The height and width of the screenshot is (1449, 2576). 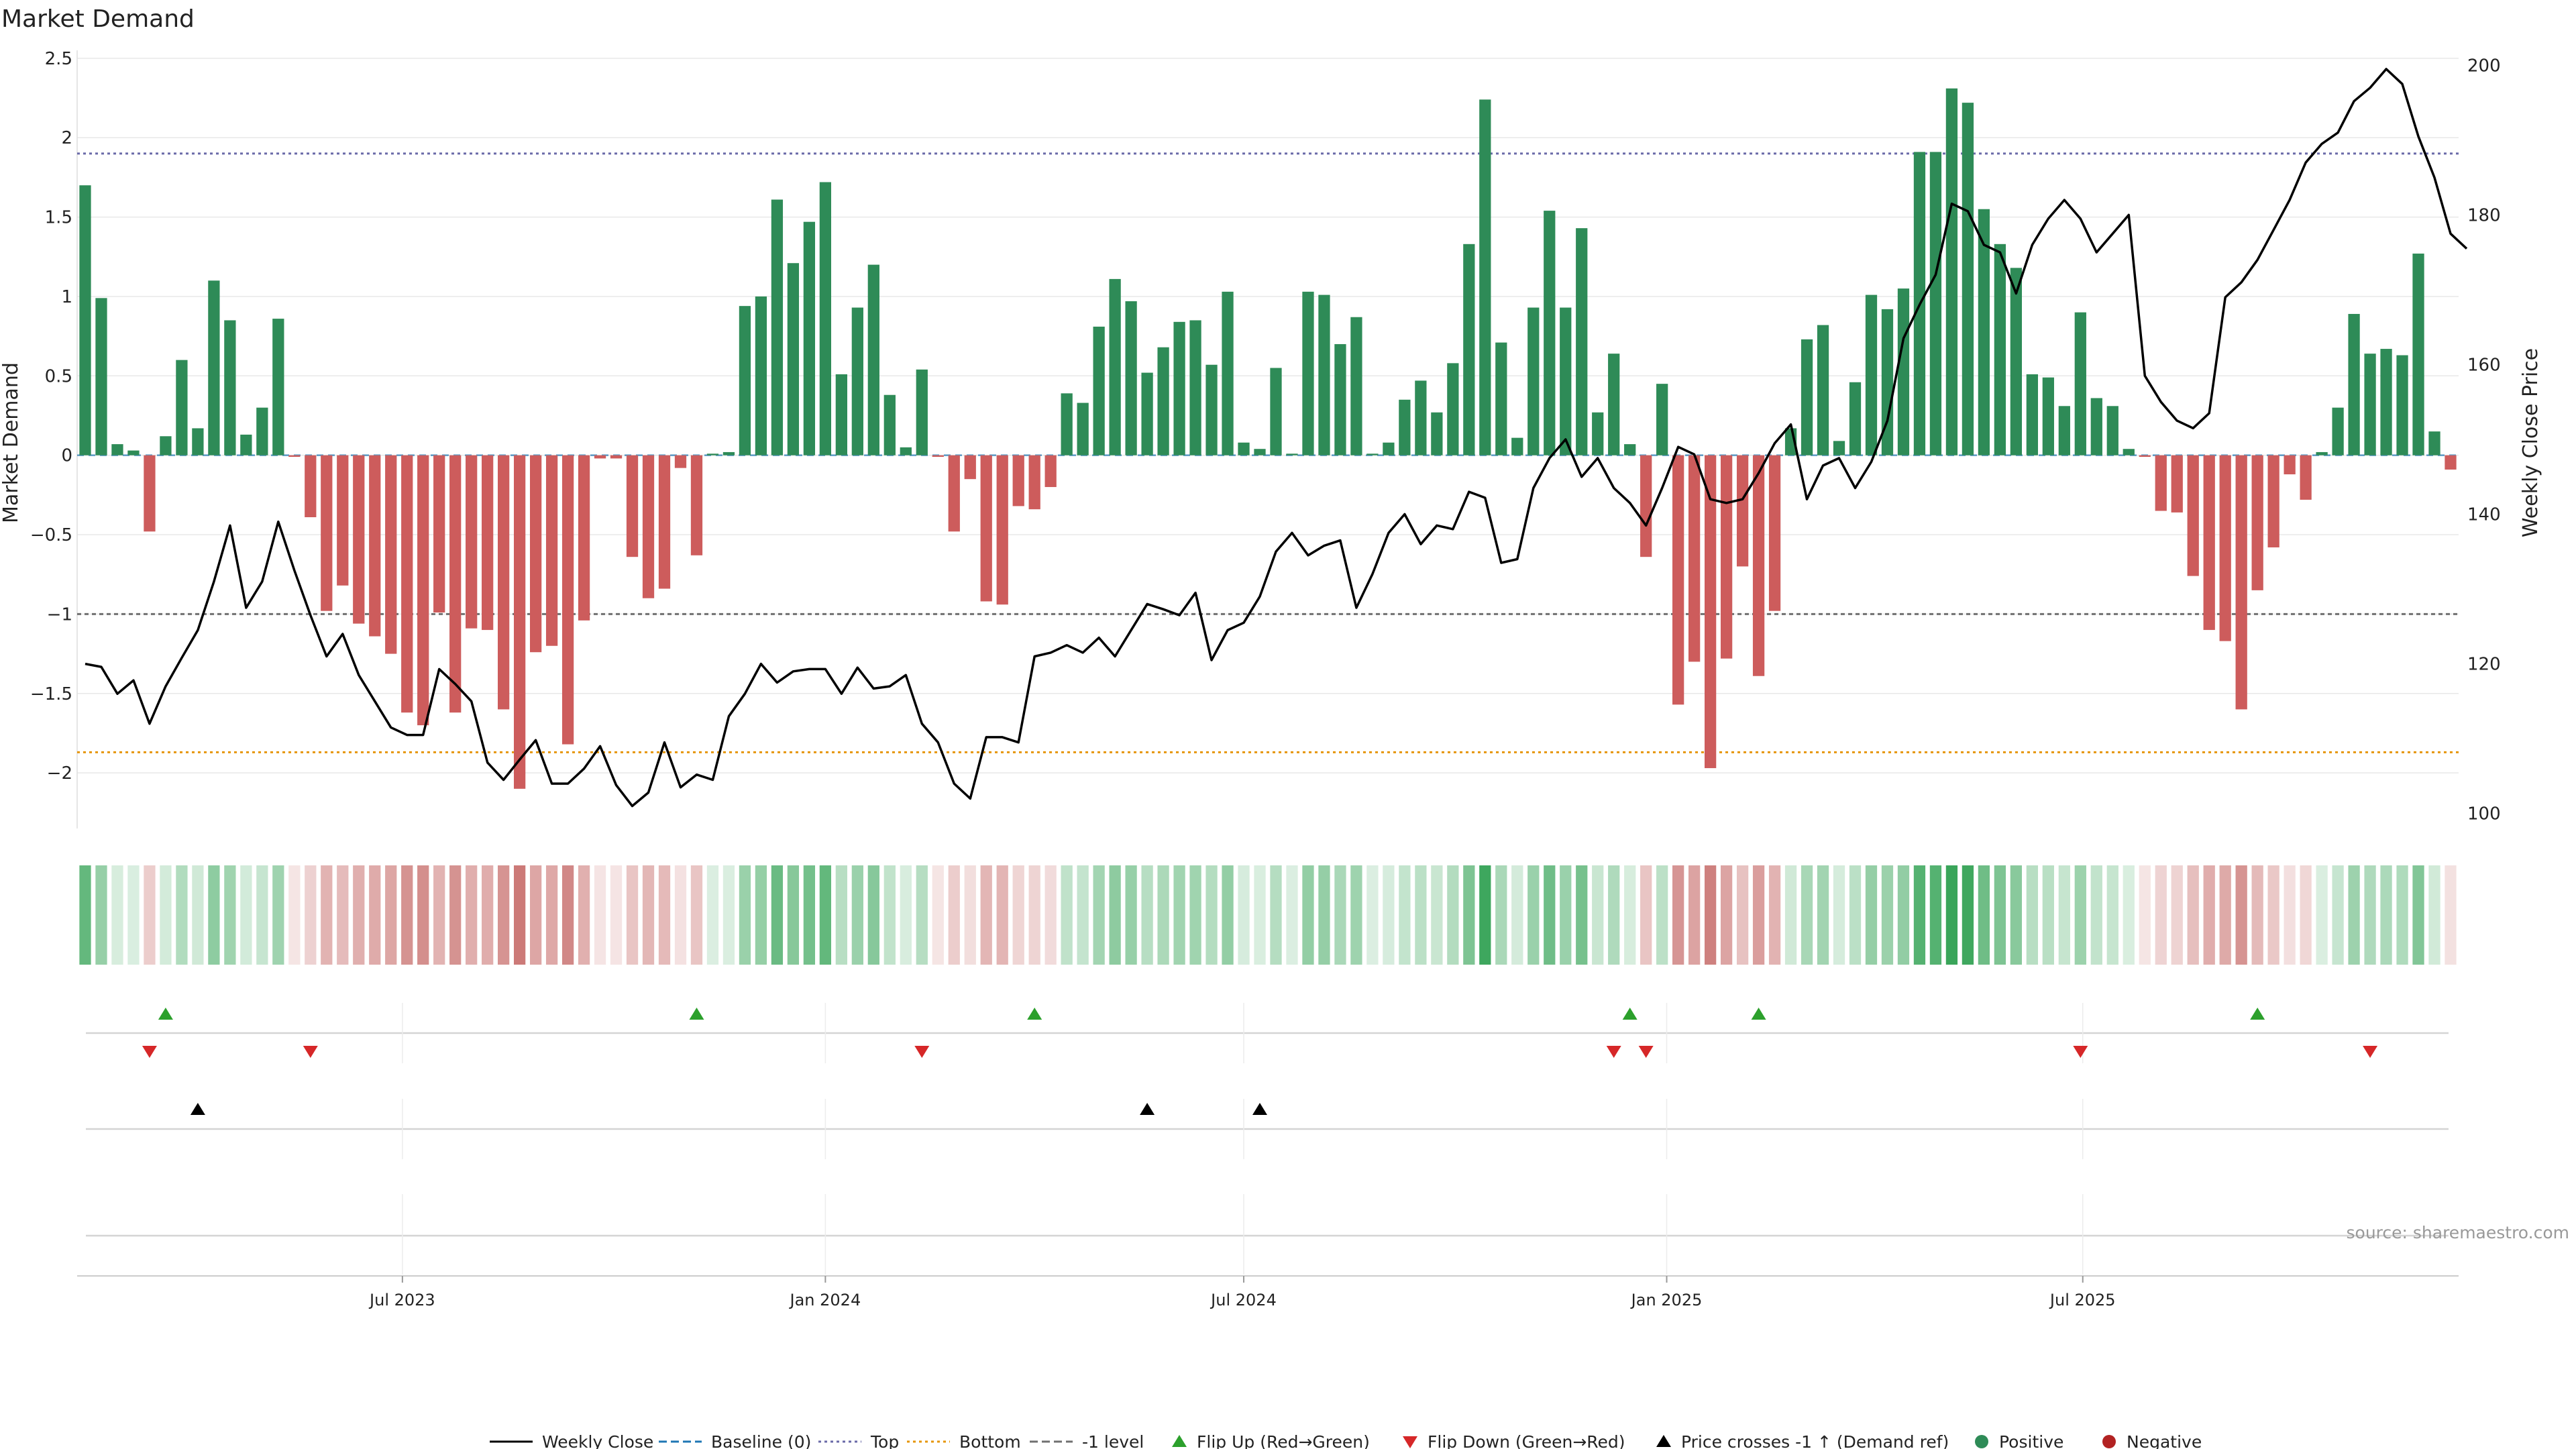 I want to click on legend-item: Price crosses -1 ↑ (Demand ref), so click(x=1802, y=1440).